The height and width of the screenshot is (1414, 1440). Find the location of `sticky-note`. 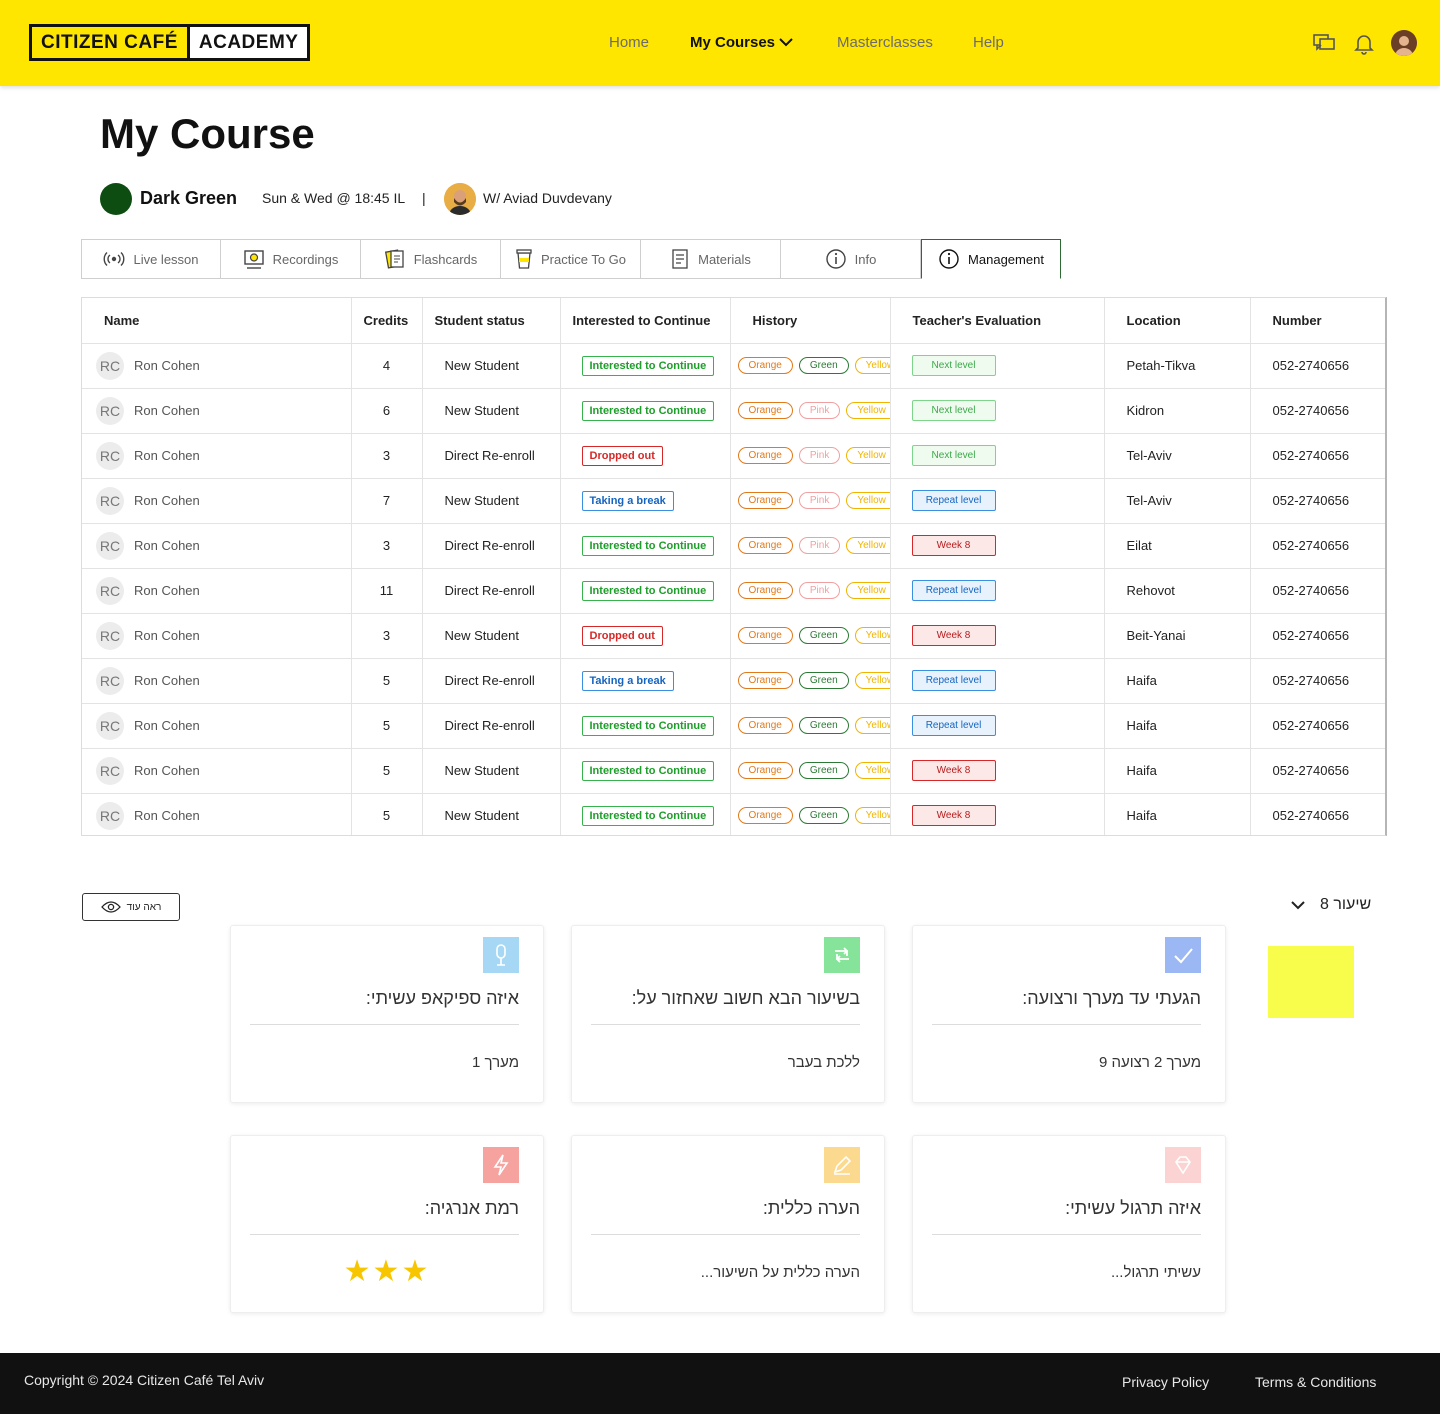

sticky-note is located at coordinates (1311, 982).